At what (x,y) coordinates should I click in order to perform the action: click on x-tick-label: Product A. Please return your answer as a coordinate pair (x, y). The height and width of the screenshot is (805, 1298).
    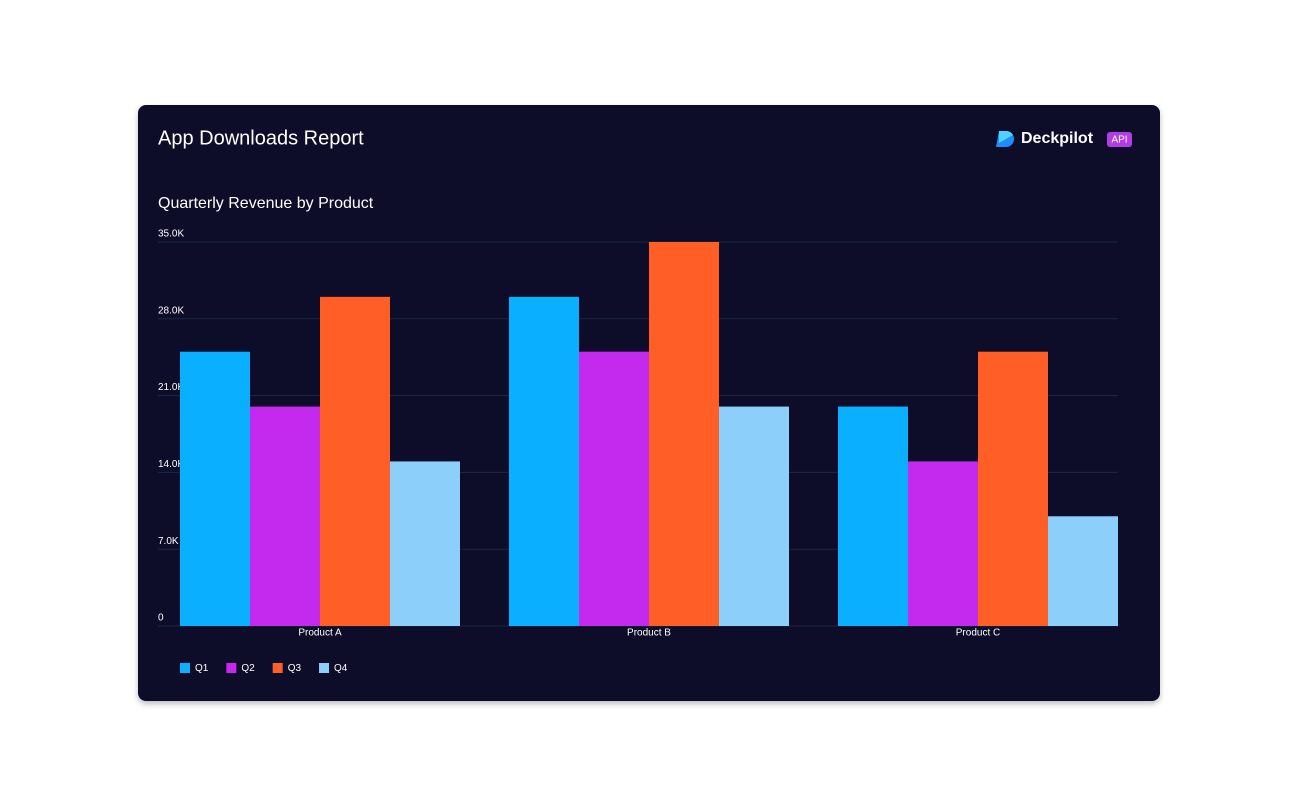
    Looking at the image, I should click on (320, 633).